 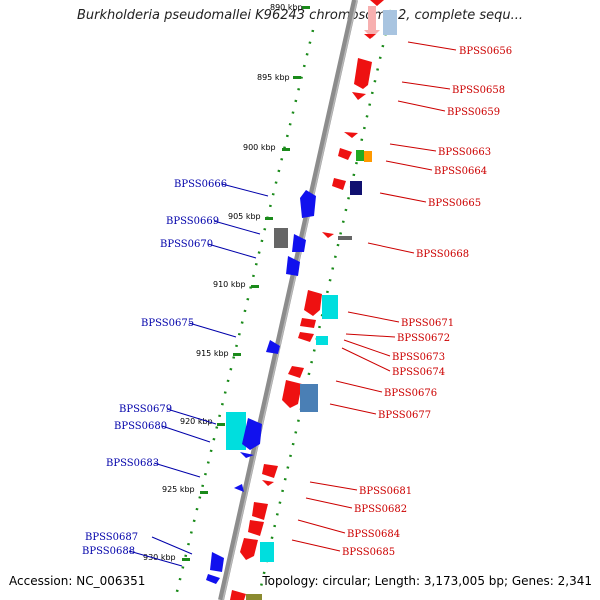 What do you see at coordinates (229, 284) in the screenshot?
I see `scale-label-910: 910 kbp` at bounding box center [229, 284].